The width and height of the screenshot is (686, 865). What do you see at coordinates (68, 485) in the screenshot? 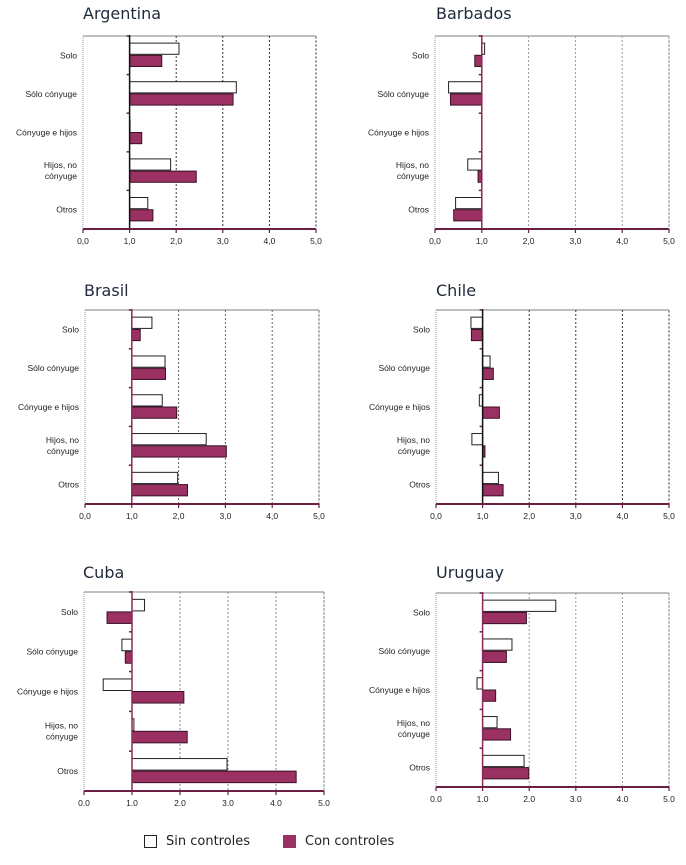
I see `brasil-category-label: Otros` at bounding box center [68, 485].